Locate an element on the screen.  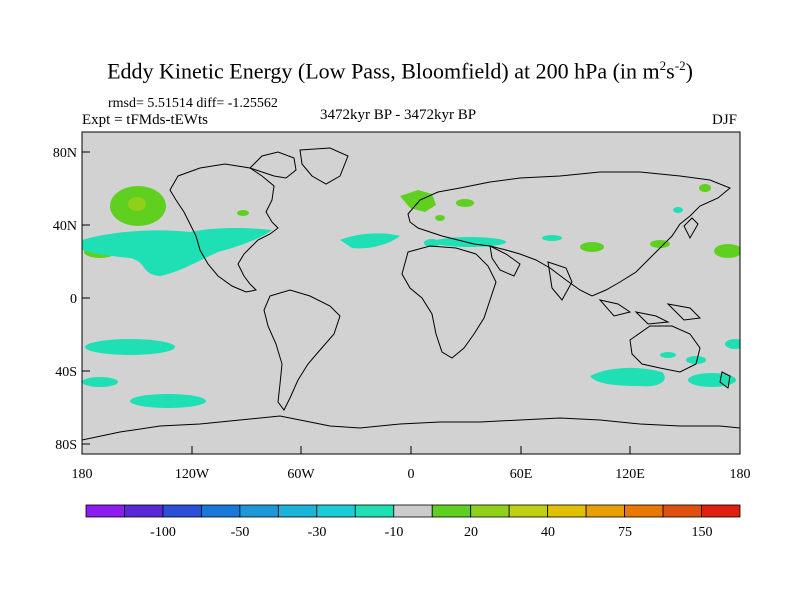
africa is located at coordinates (449, 302).